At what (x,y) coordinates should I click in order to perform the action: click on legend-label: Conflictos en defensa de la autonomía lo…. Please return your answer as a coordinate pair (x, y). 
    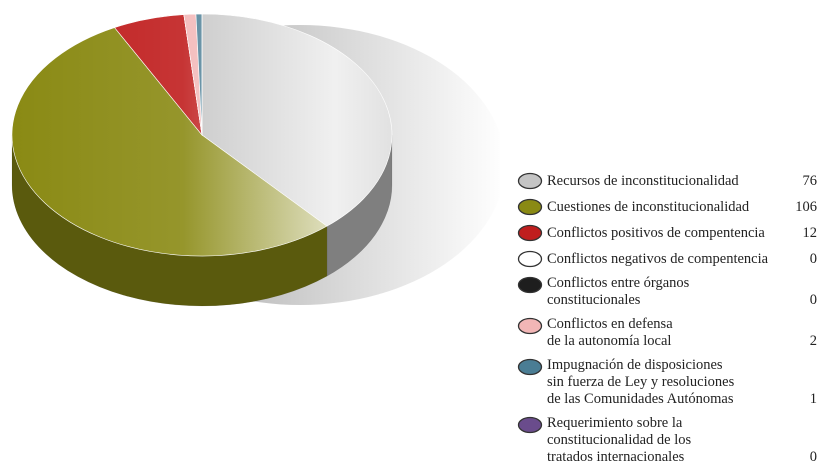
    Looking at the image, I should click on (610, 332).